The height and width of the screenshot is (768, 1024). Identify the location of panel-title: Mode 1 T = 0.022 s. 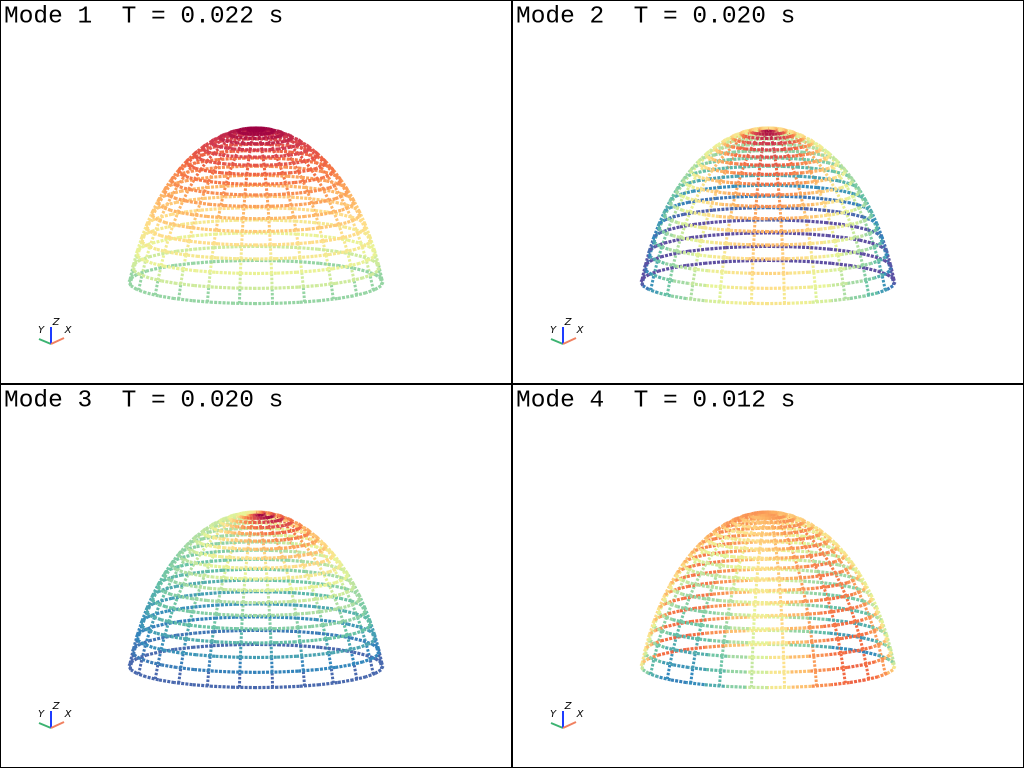
(143, 16).